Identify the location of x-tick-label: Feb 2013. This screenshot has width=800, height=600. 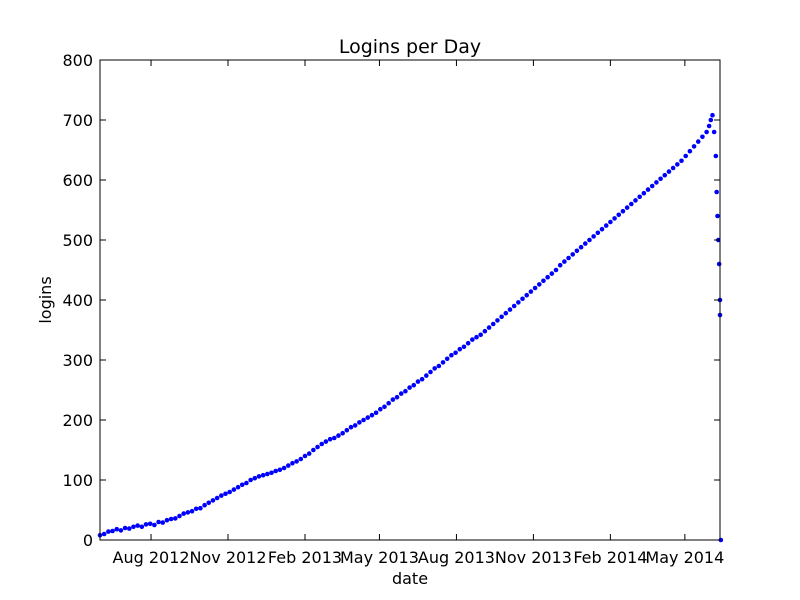
(305, 557).